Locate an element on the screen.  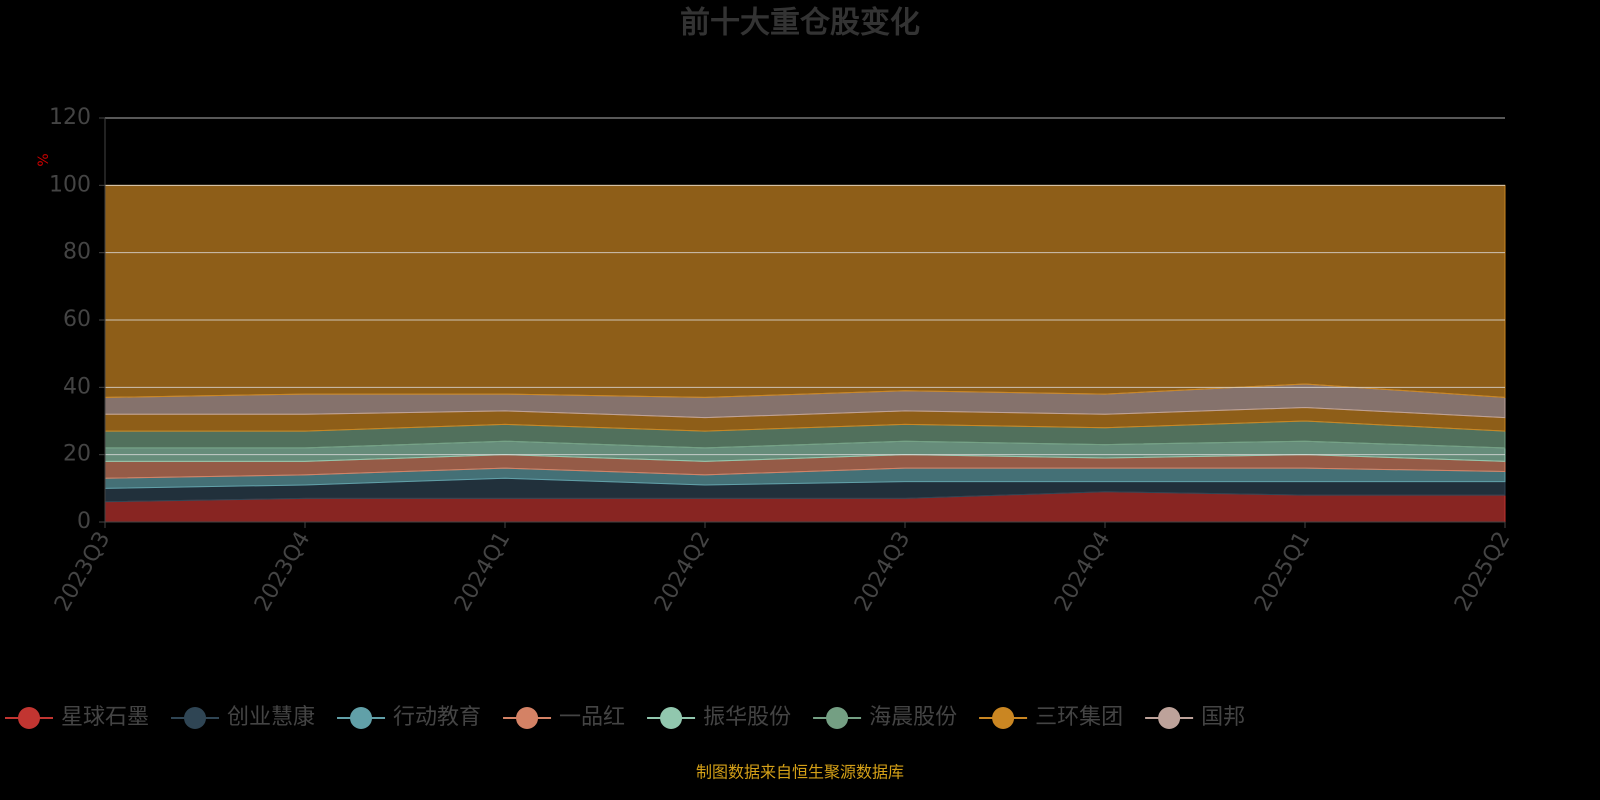
legend-label: 海晨股份 is located at coordinates (913, 717).